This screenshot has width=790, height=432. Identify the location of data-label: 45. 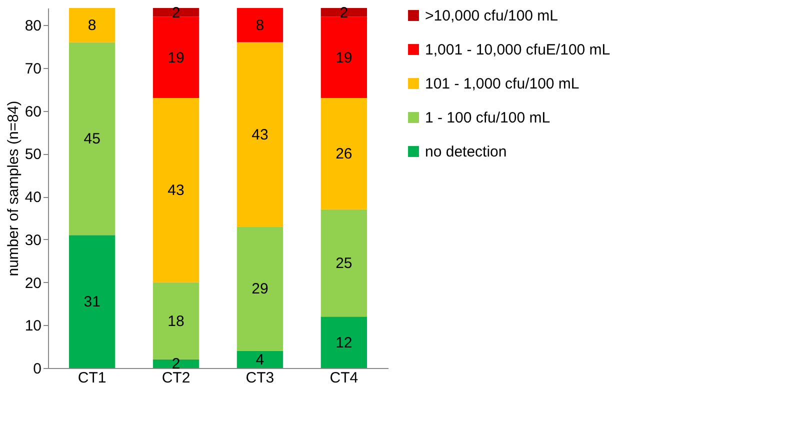
(92, 139).